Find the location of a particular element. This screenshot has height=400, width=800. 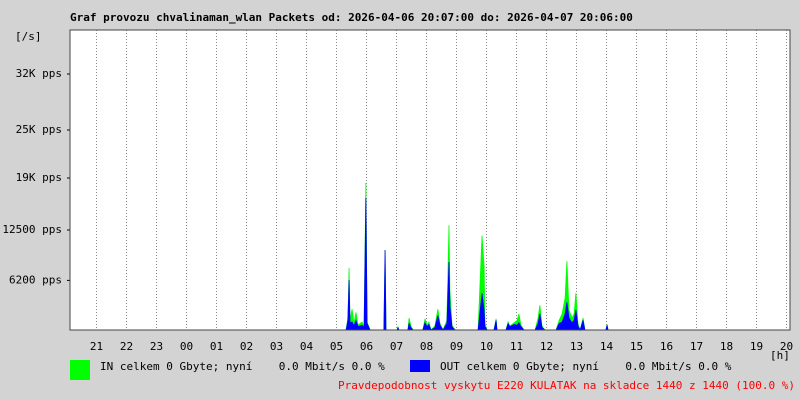

x-tick-label: 12 is located at coordinates (546, 346).